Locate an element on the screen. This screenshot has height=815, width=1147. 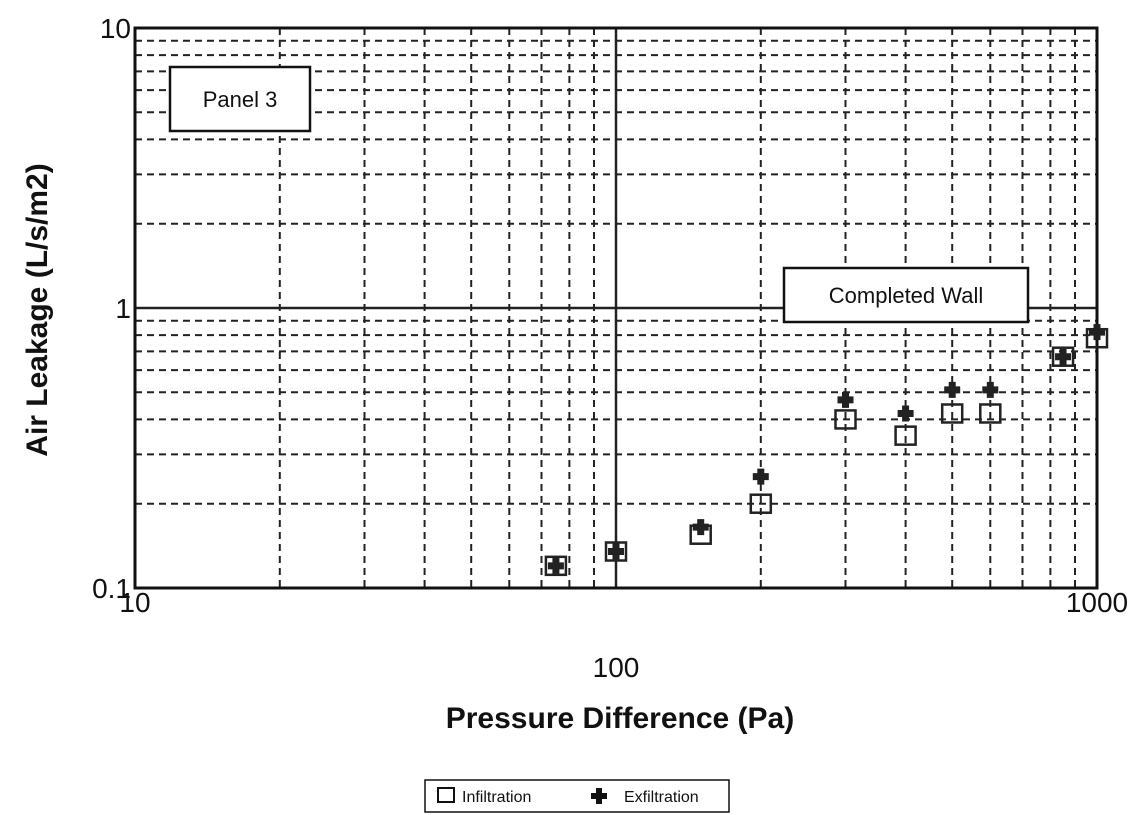
legend-infiltration-icon is located at coordinates (446, 795).